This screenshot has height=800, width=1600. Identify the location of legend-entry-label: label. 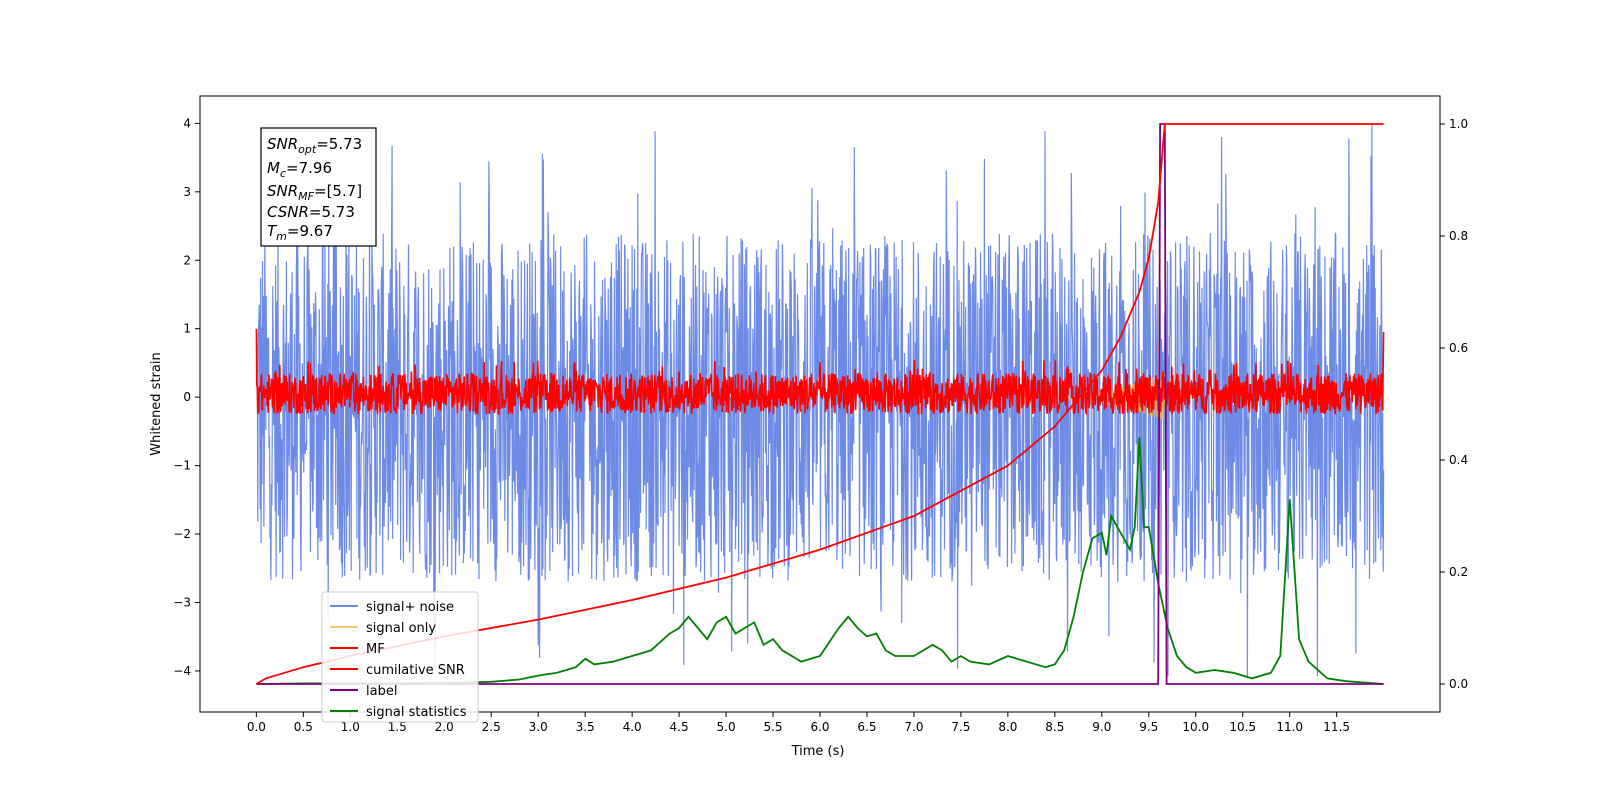
(381, 691).